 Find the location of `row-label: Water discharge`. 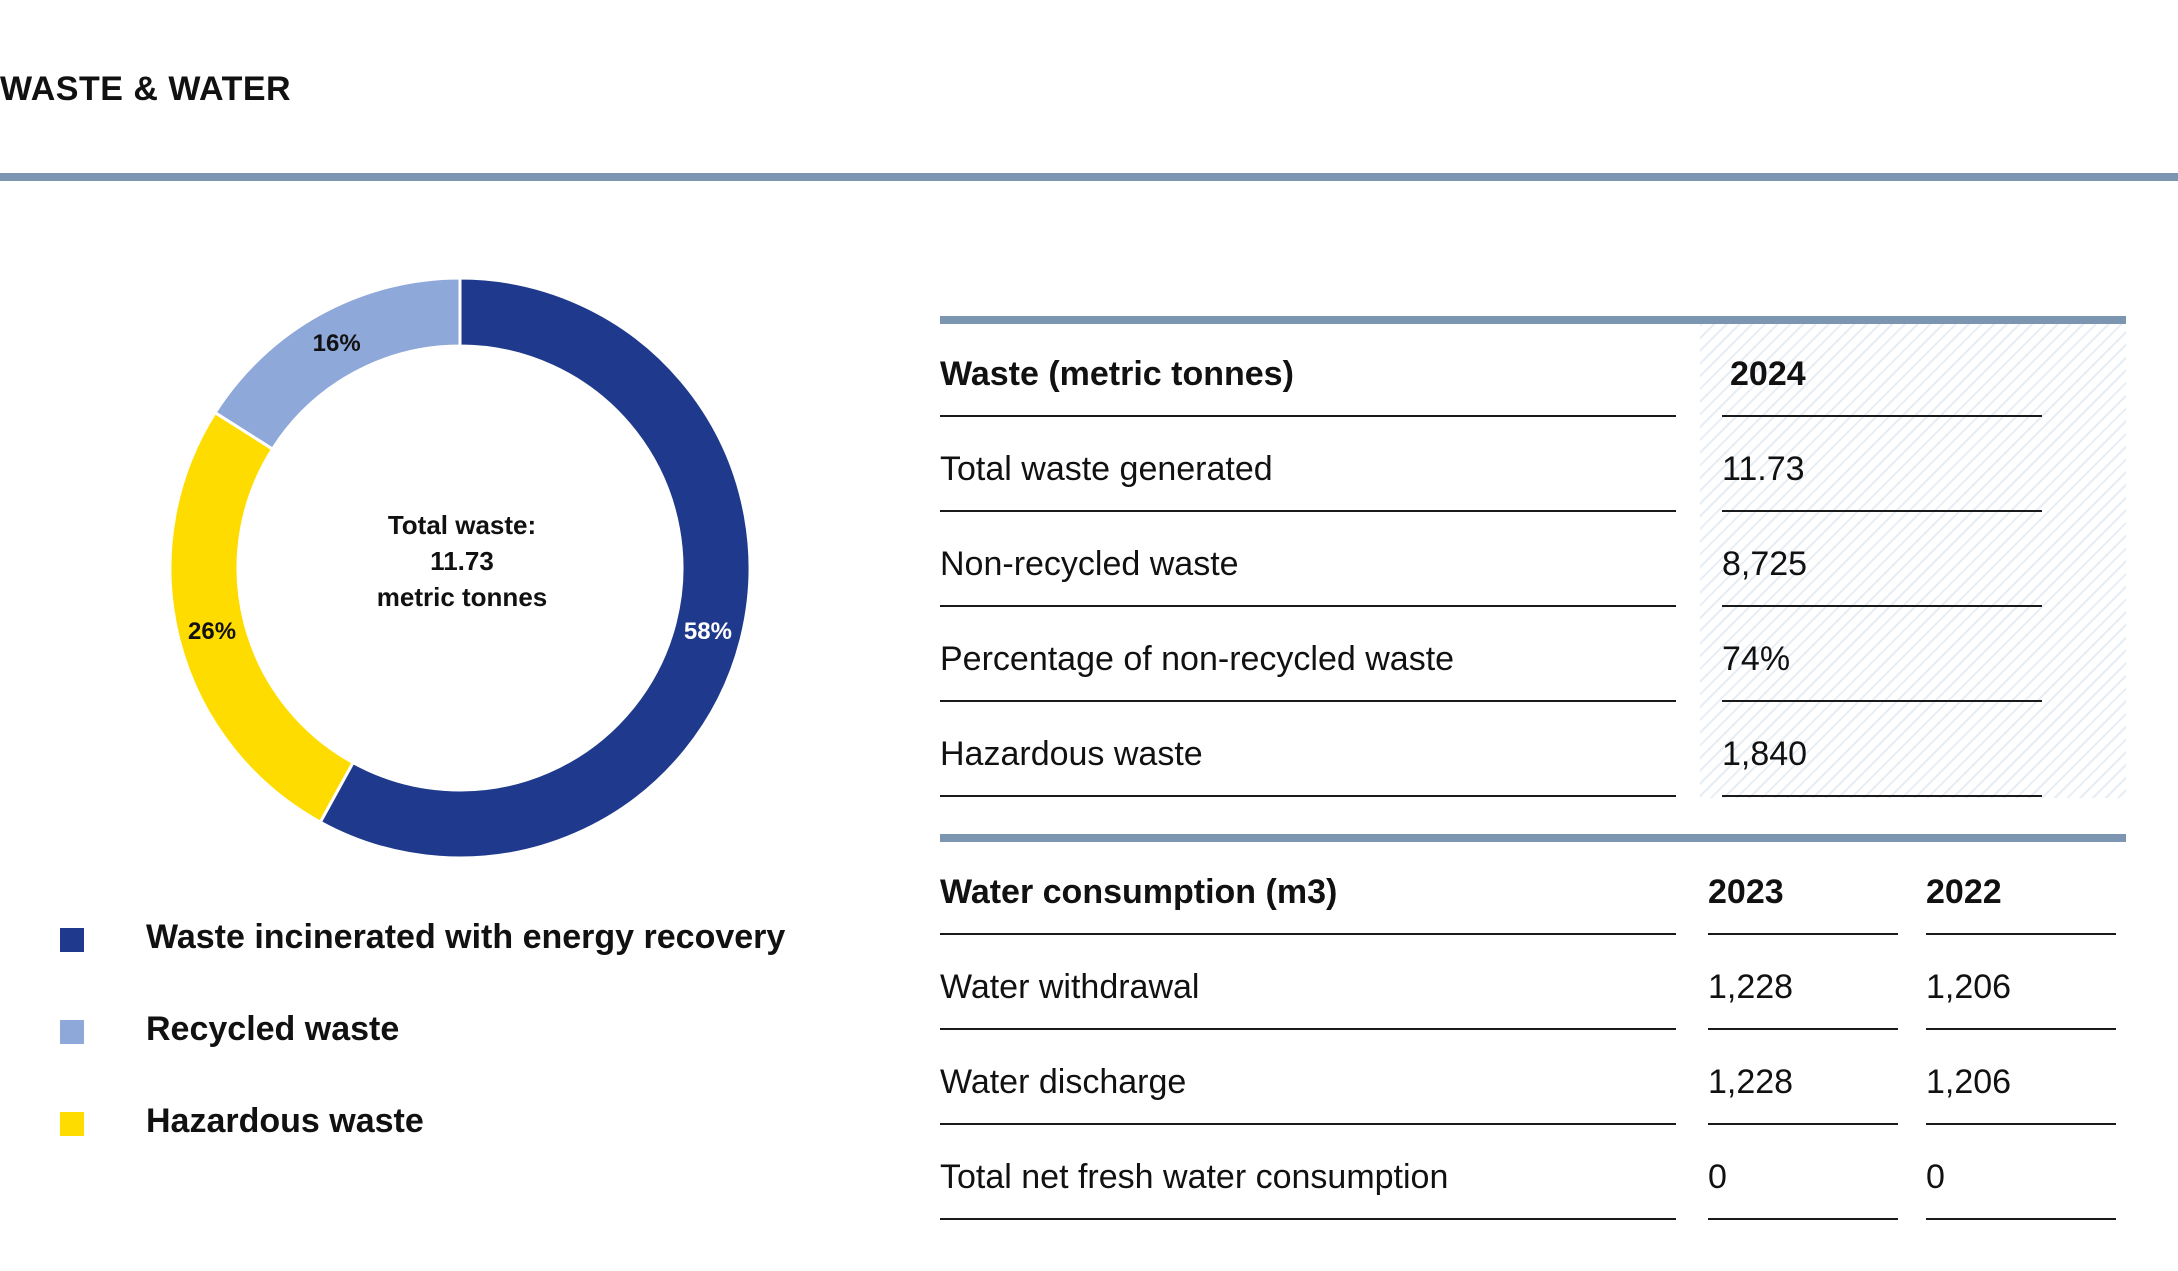

row-label: Water discharge is located at coordinates (1308, 1078).